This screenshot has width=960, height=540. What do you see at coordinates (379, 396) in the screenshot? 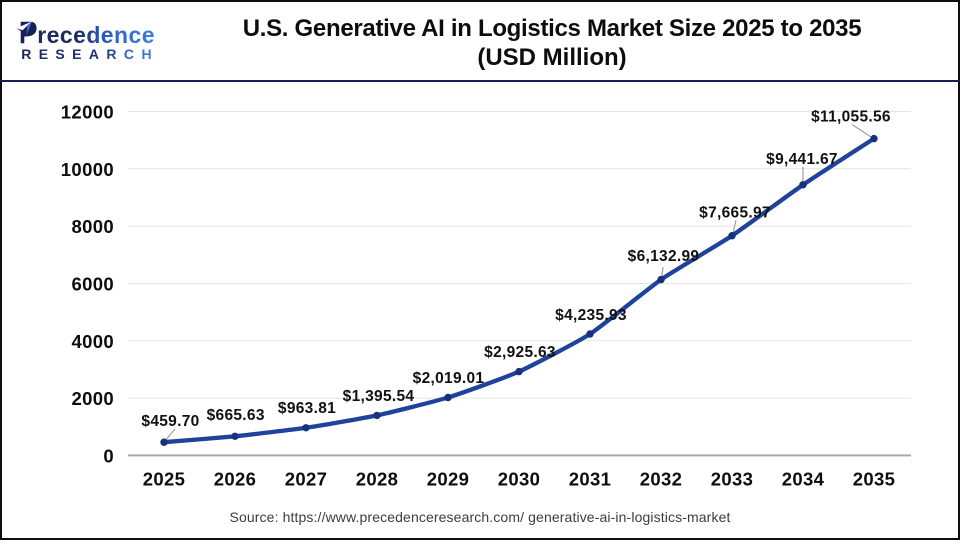
I see `svg-text: $1,395.54` at bounding box center [379, 396].